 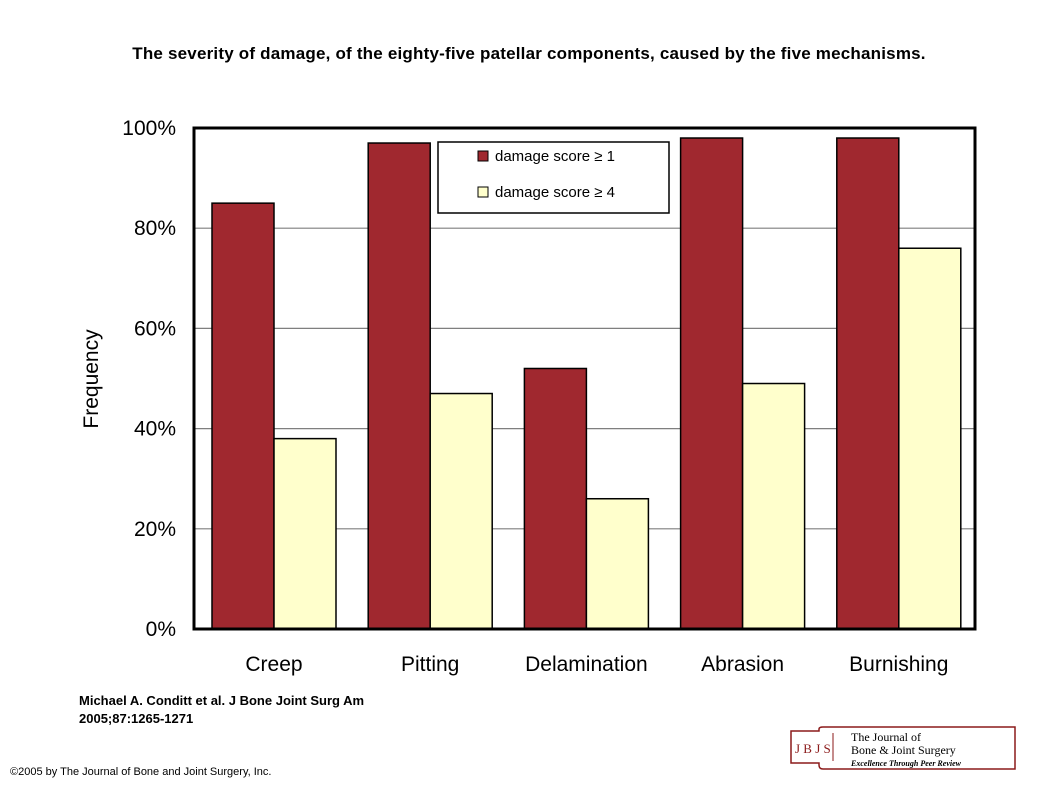 I want to click on legend: damage score ≥ 1 damage score ≥ 4, so click(x=553, y=177).